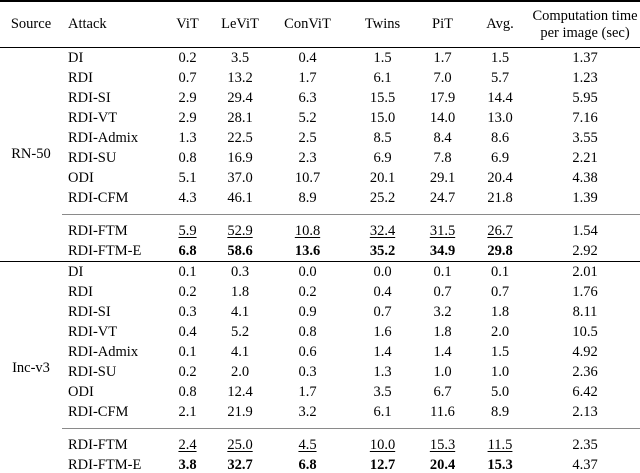  Describe the element at coordinates (585, 464) in the screenshot. I see `computation-time-cell: 4.37` at that location.